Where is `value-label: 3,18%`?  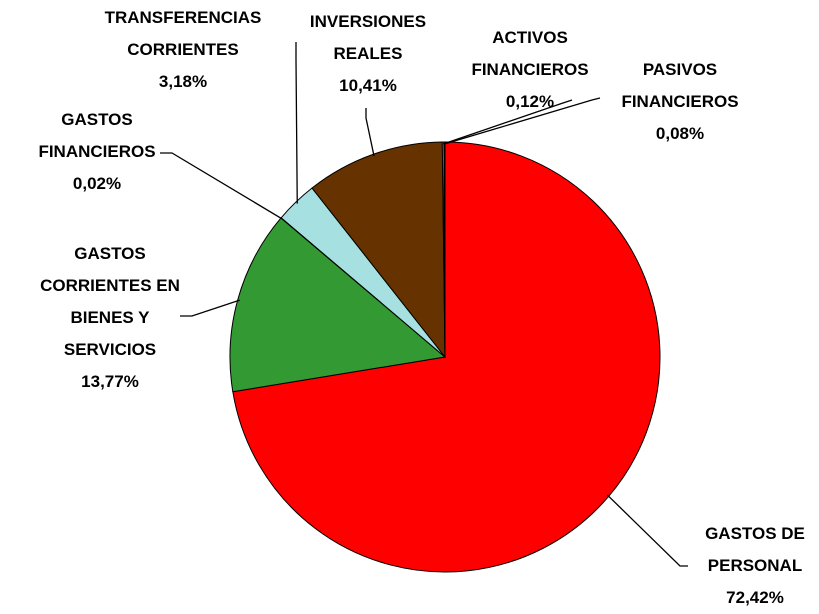 value-label: 3,18% is located at coordinates (183, 81).